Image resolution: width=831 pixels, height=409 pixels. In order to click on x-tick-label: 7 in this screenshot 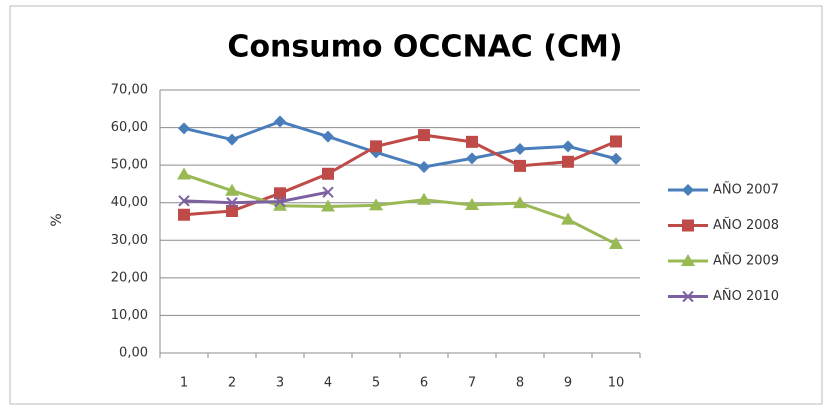, I will do `click(472, 383)`.